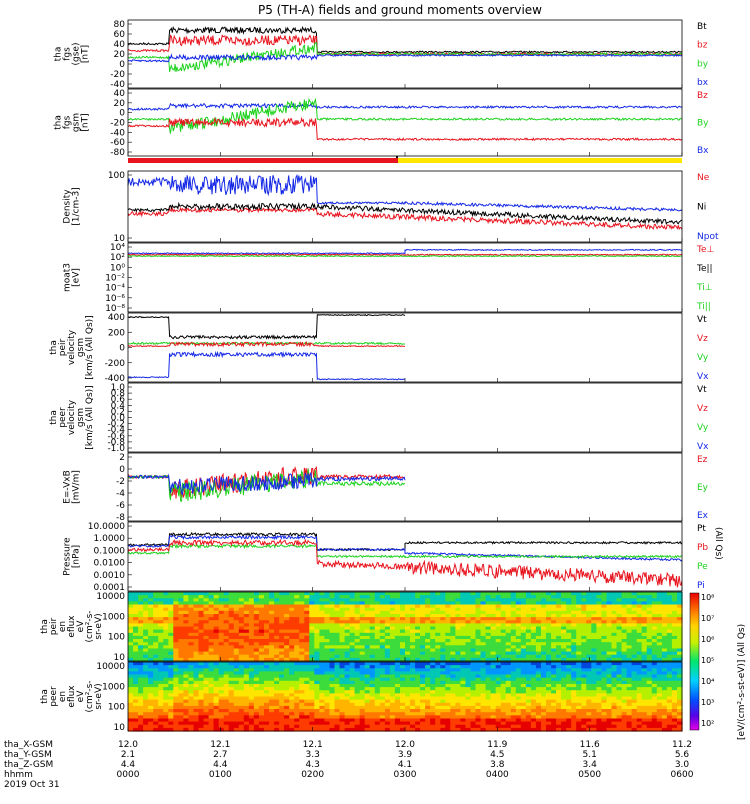 This screenshot has width=750, height=804. Describe the element at coordinates (77, 206) in the screenshot. I see `ylabel-line: [1/cm-3]` at that location.